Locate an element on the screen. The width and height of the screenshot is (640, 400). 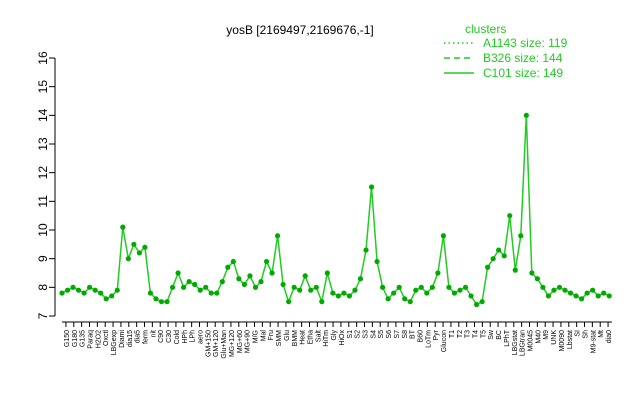
x-tick-label: aero is located at coordinates (201, 337).